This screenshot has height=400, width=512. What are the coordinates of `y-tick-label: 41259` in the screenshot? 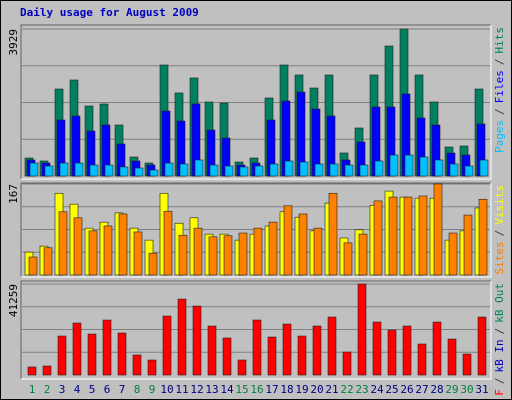 It's located at (13, 300).